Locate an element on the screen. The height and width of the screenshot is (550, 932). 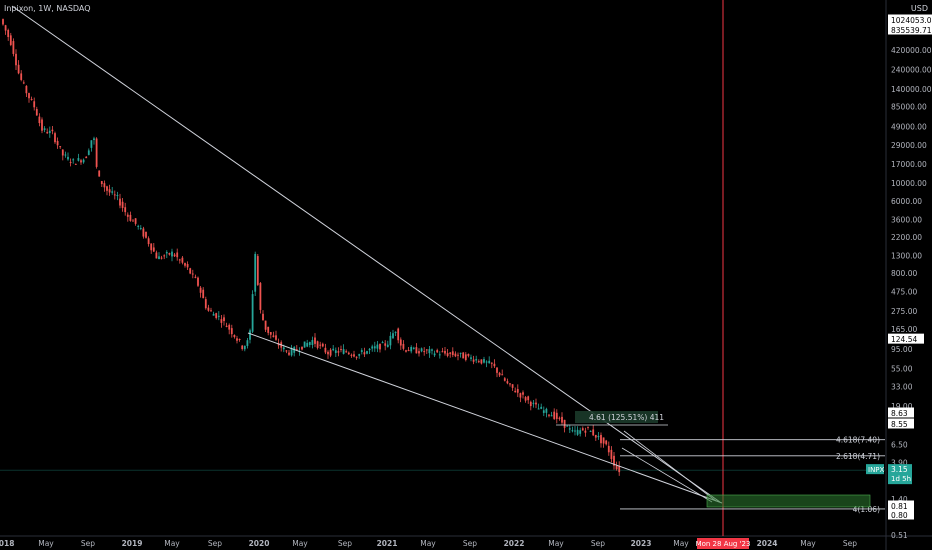
y-tick-label: 49000.00 is located at coordinates (909, 126).